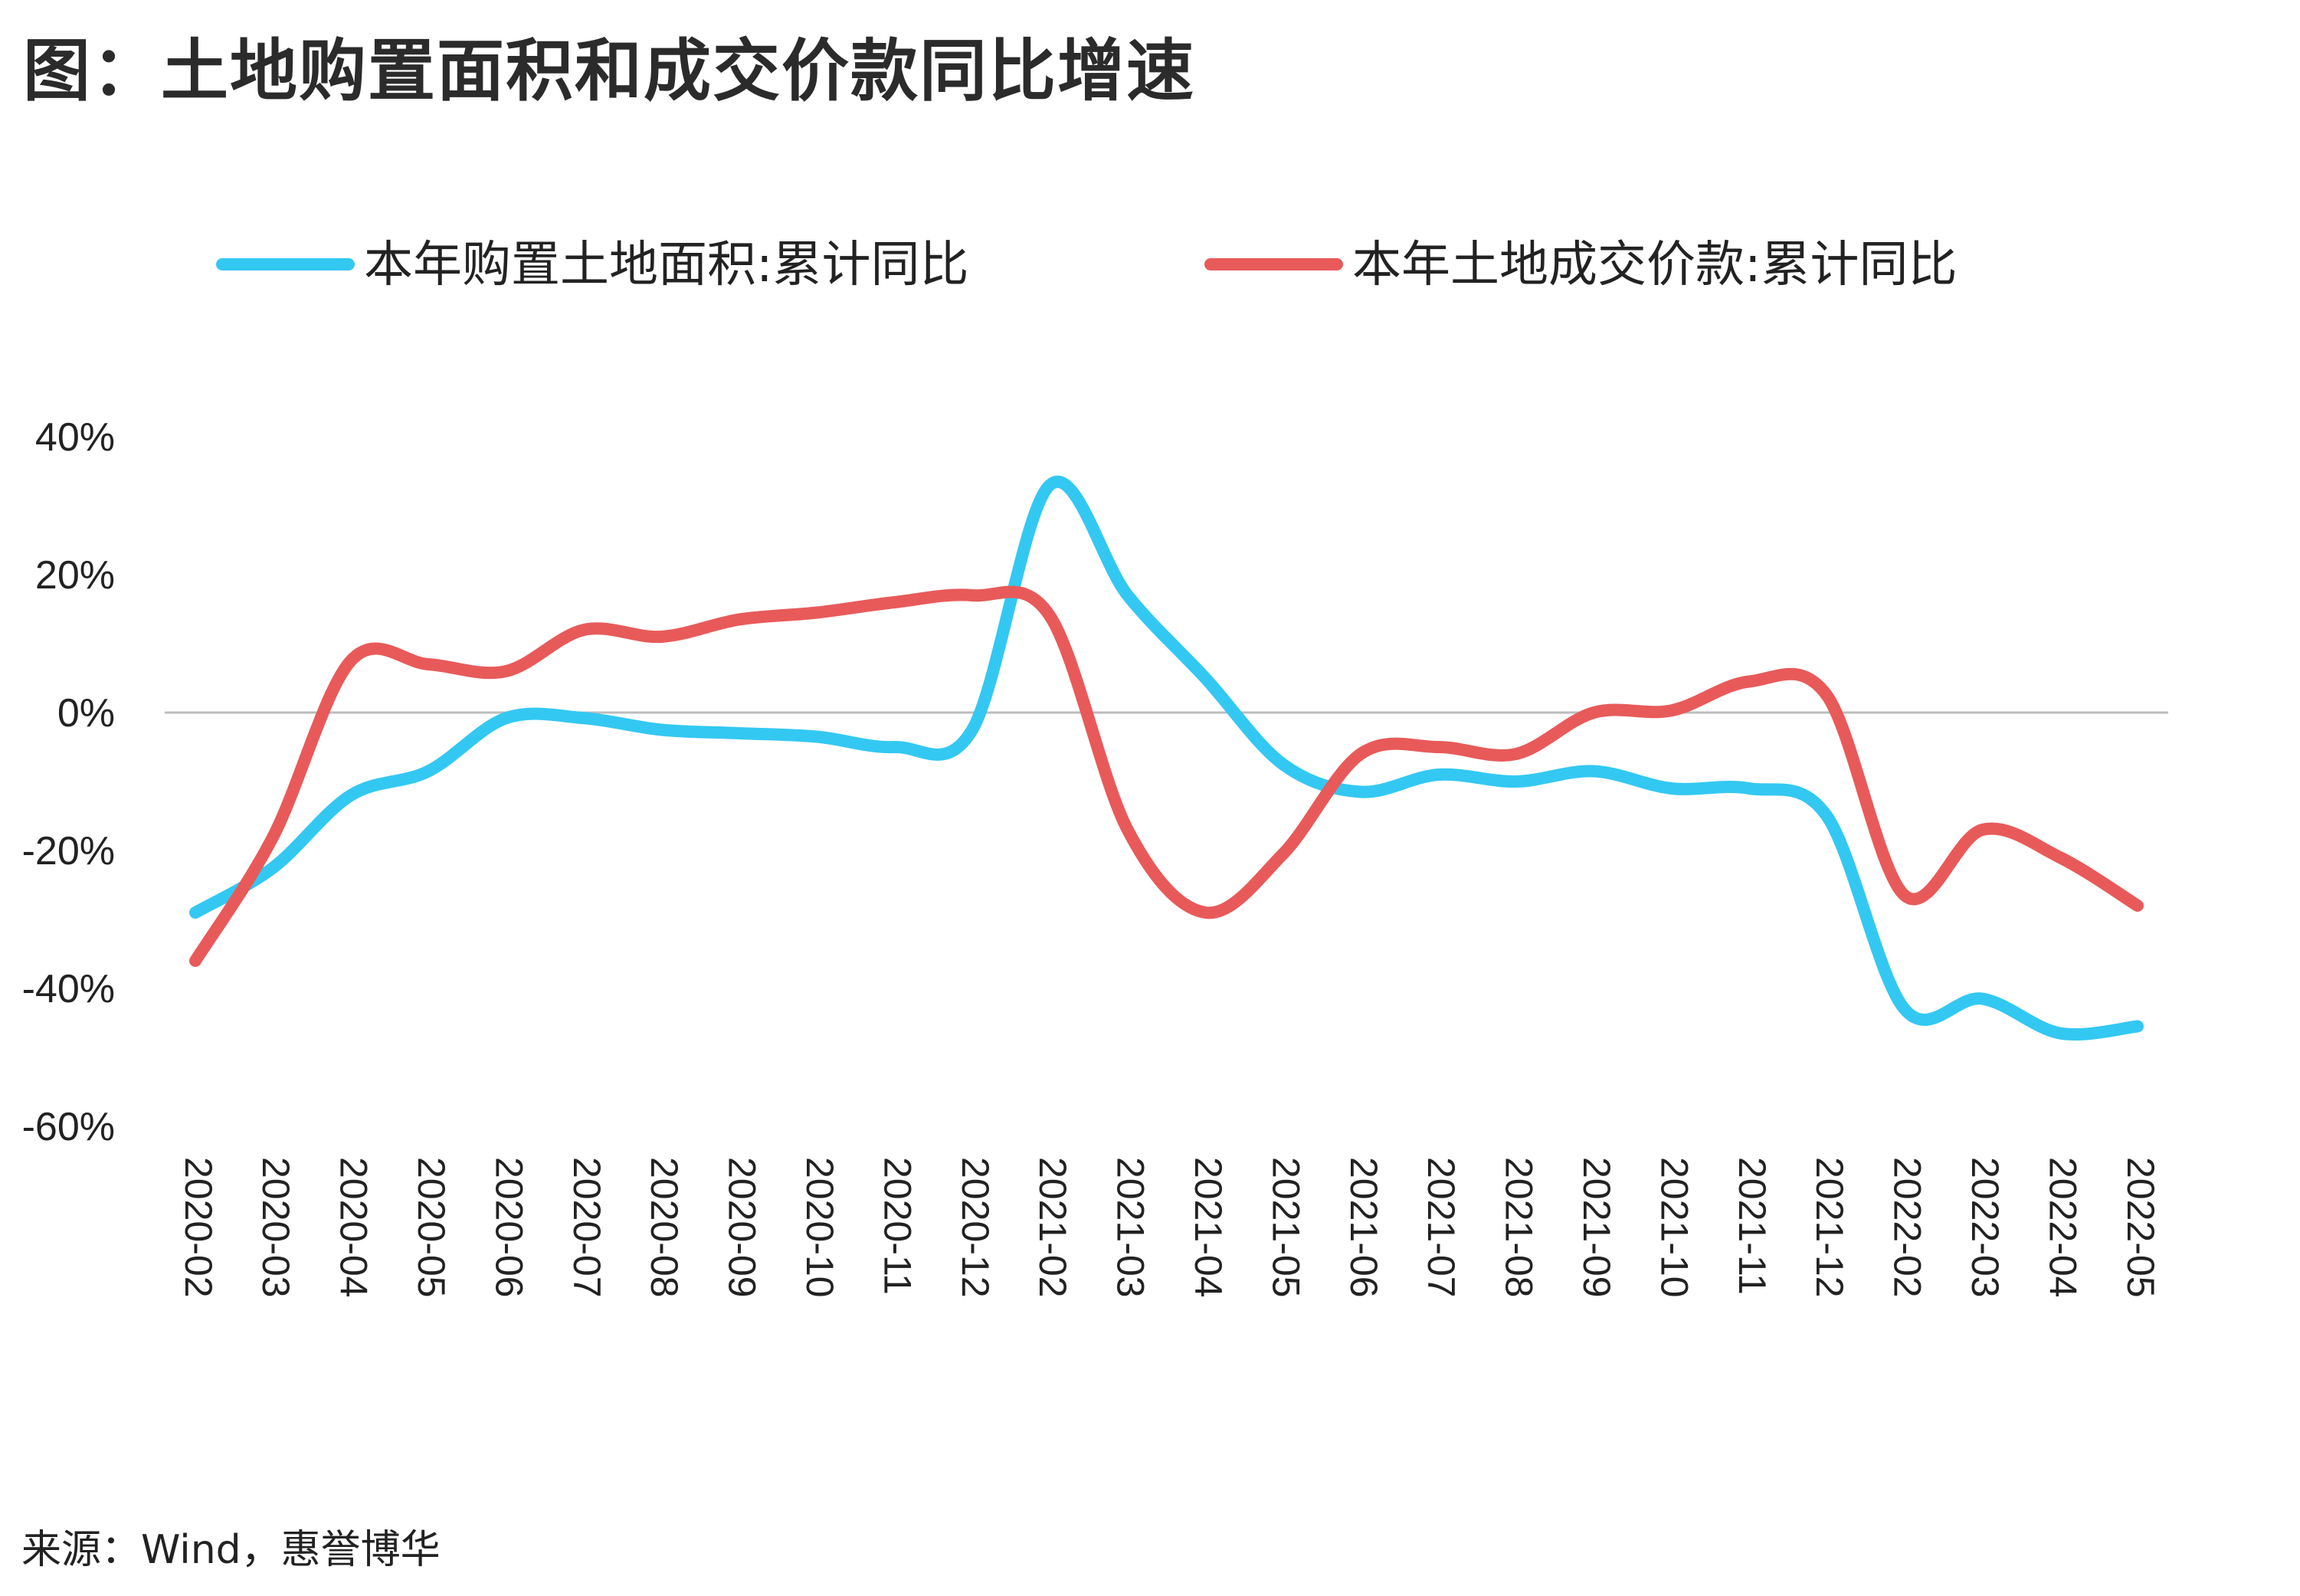 The image size is (2300, 1596). I want to click on x-tick-label: 2021-09, so click(1596, 1227).